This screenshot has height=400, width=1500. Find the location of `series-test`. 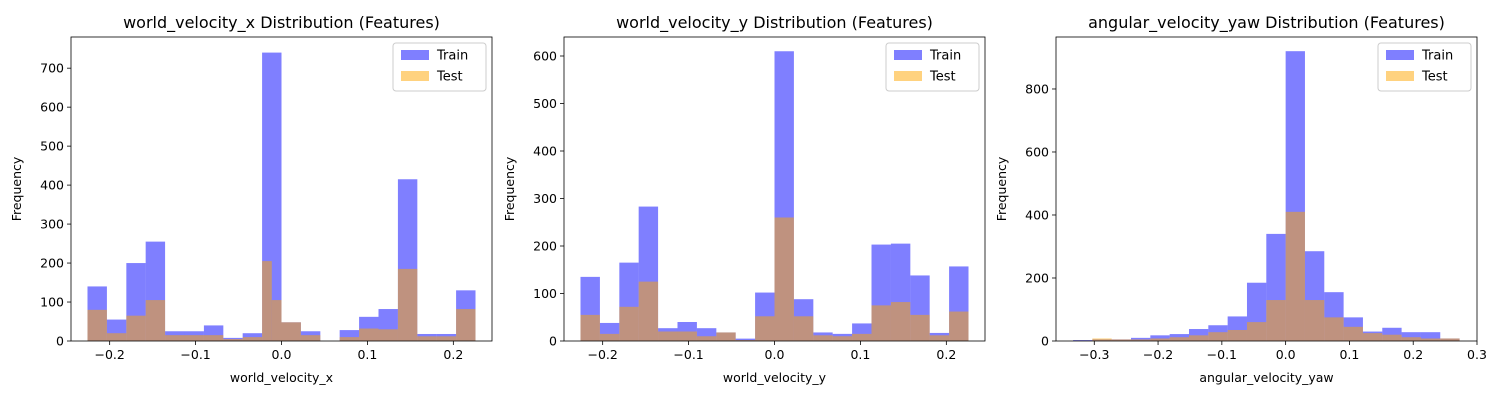

series-test is located at coordinates (1266, 276).